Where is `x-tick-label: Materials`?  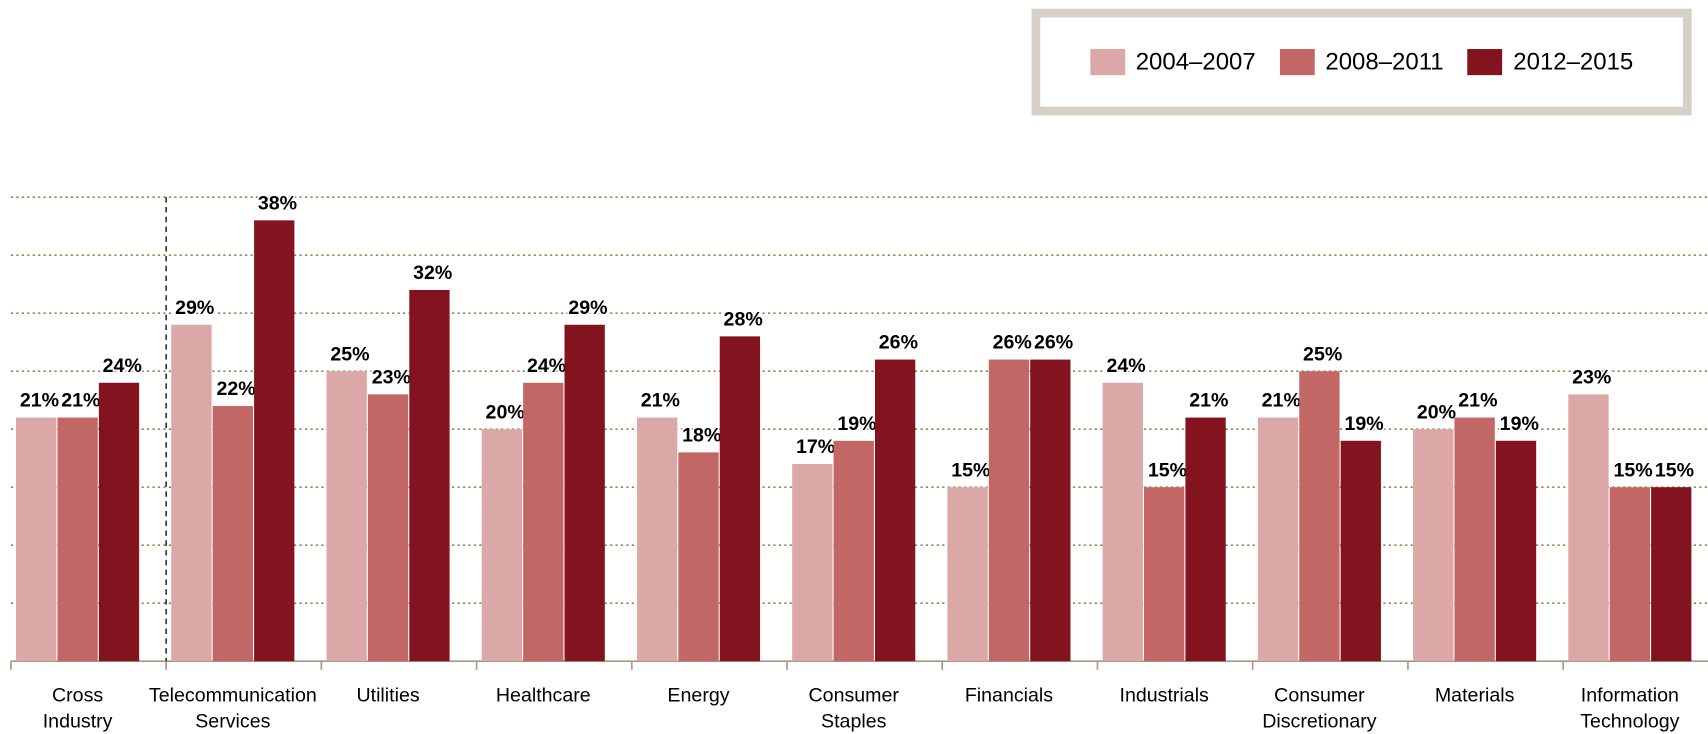 x-tick-label: Materials is located at coordinates (1474, 695).